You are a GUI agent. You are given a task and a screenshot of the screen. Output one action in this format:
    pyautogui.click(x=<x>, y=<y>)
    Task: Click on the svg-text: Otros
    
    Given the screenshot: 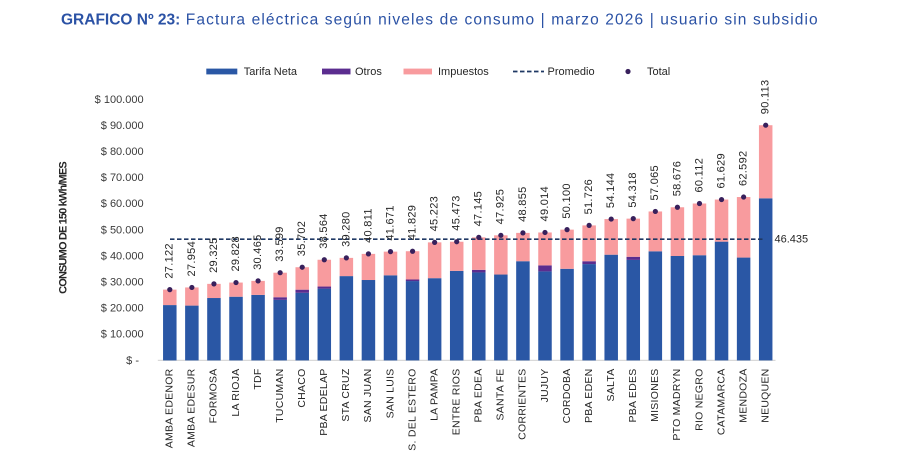 What is the action you would take?
    pyautogui.click(x=368, y=72)
    